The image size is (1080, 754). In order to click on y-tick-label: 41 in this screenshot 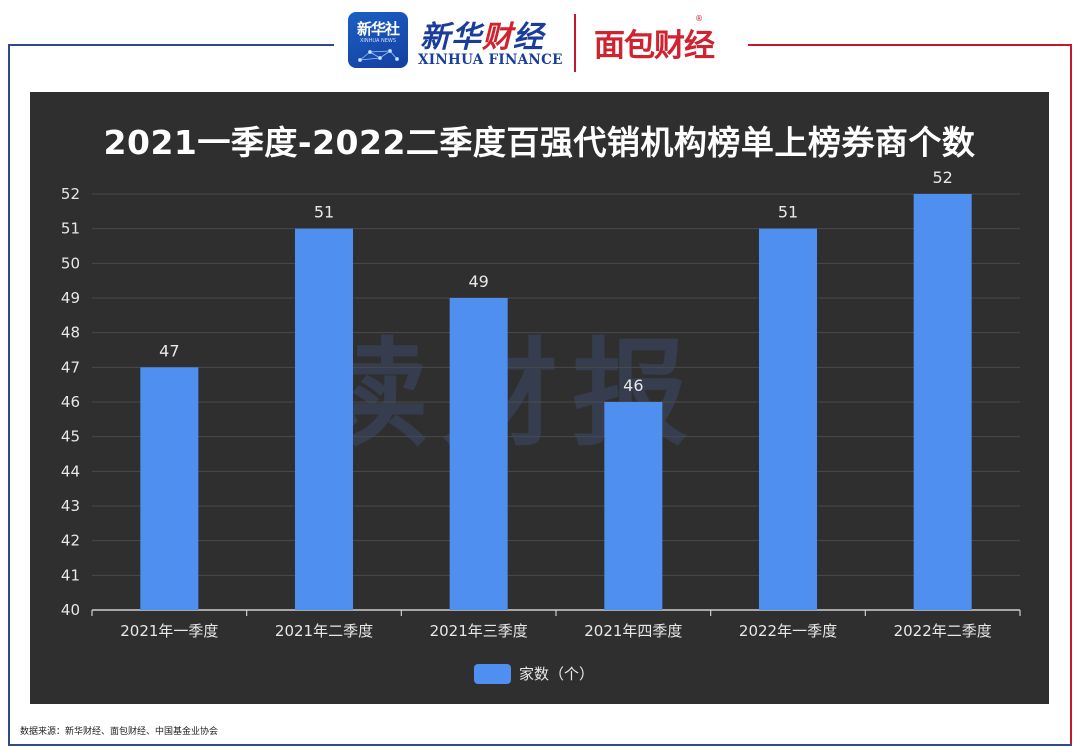, I will do `click(70, 575)`.